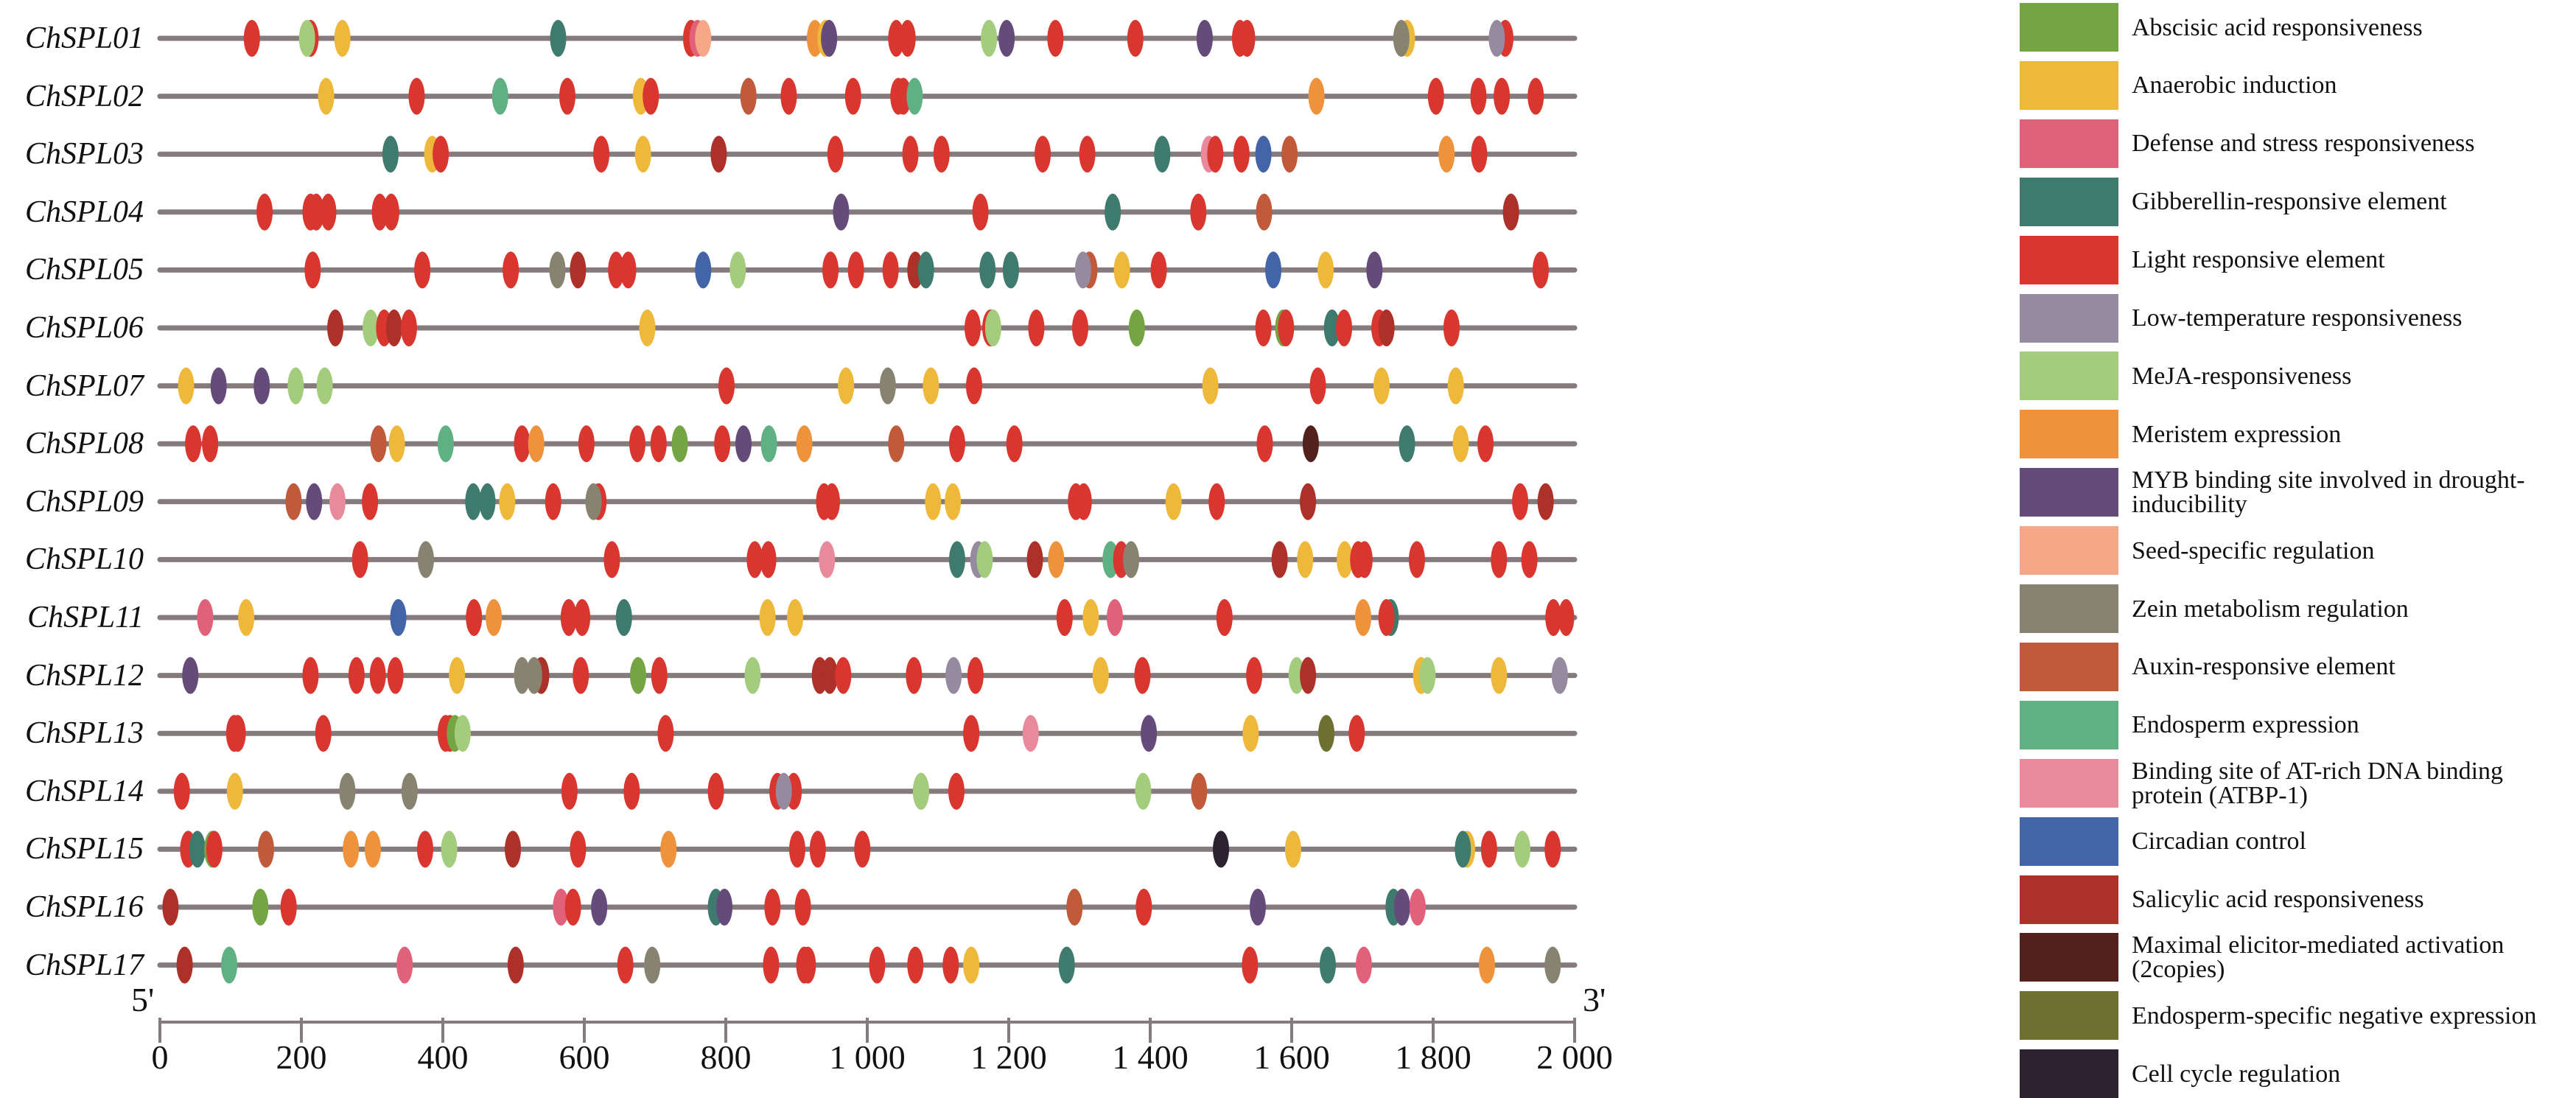  What do you see at coordinates (2253, 550) in the screenshot?
I see `legend-label: Seed-specific regulation` at bounding box center [2253, 550].